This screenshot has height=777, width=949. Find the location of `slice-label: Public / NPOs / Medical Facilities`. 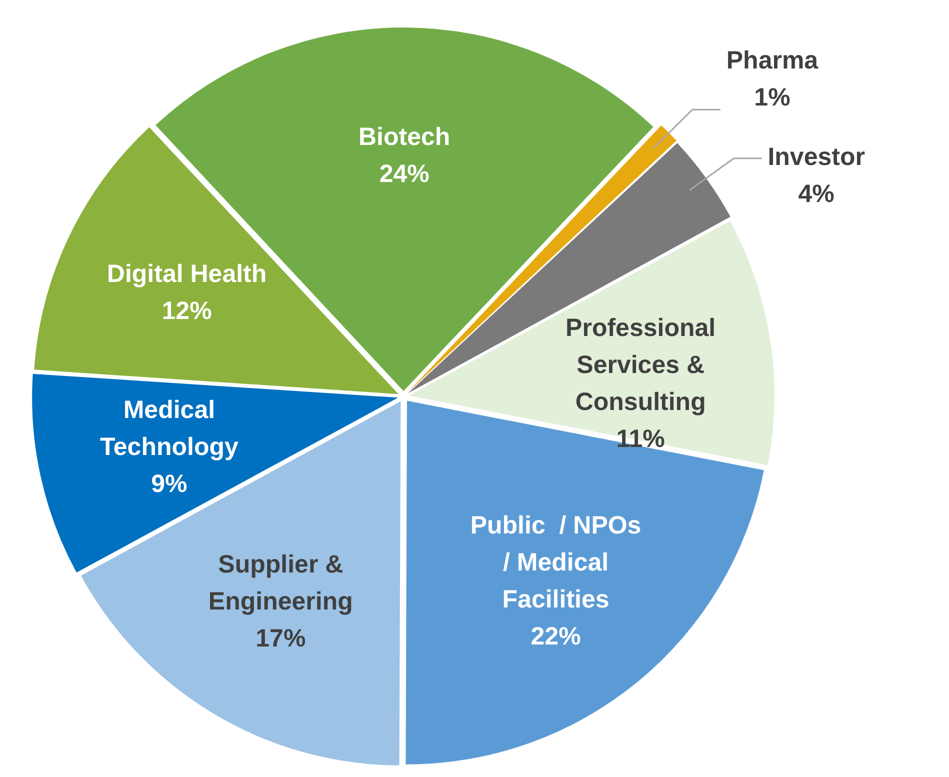

slice-label: Public / NPOs / Medical Facilities is located at coordinates (556, 562).